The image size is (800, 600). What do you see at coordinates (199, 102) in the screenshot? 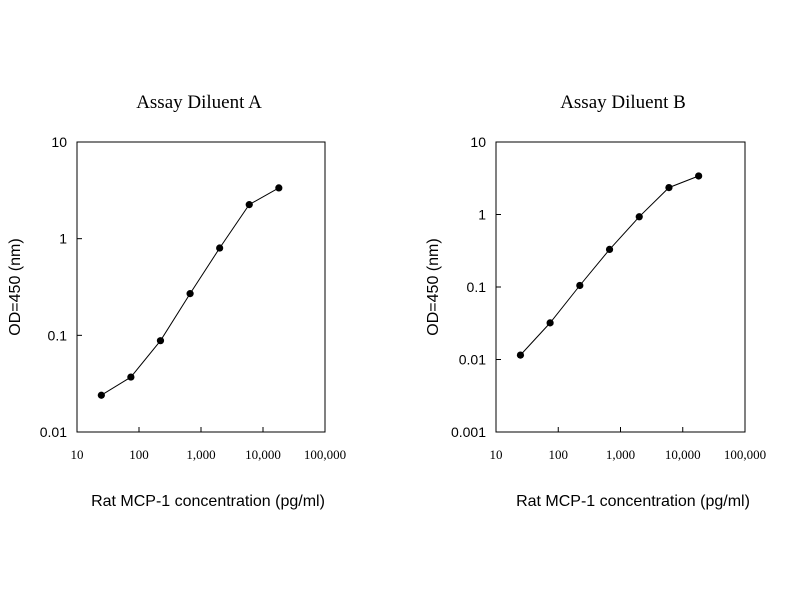
I see `chart-title: Assay Diluent A` at bounding box center [199, 102].